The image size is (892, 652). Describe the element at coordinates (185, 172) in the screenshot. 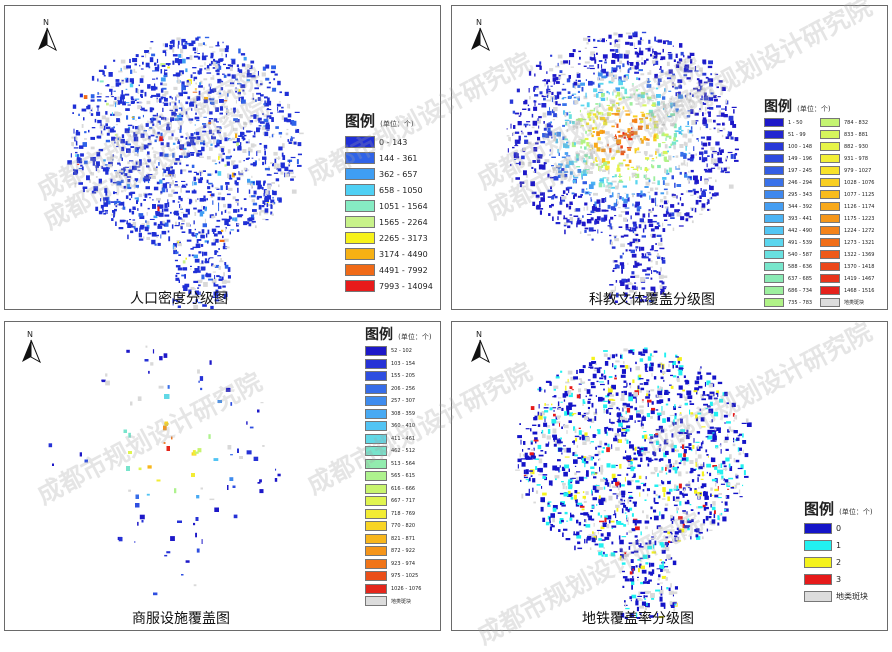

I see `map-canvas-population` at that location.